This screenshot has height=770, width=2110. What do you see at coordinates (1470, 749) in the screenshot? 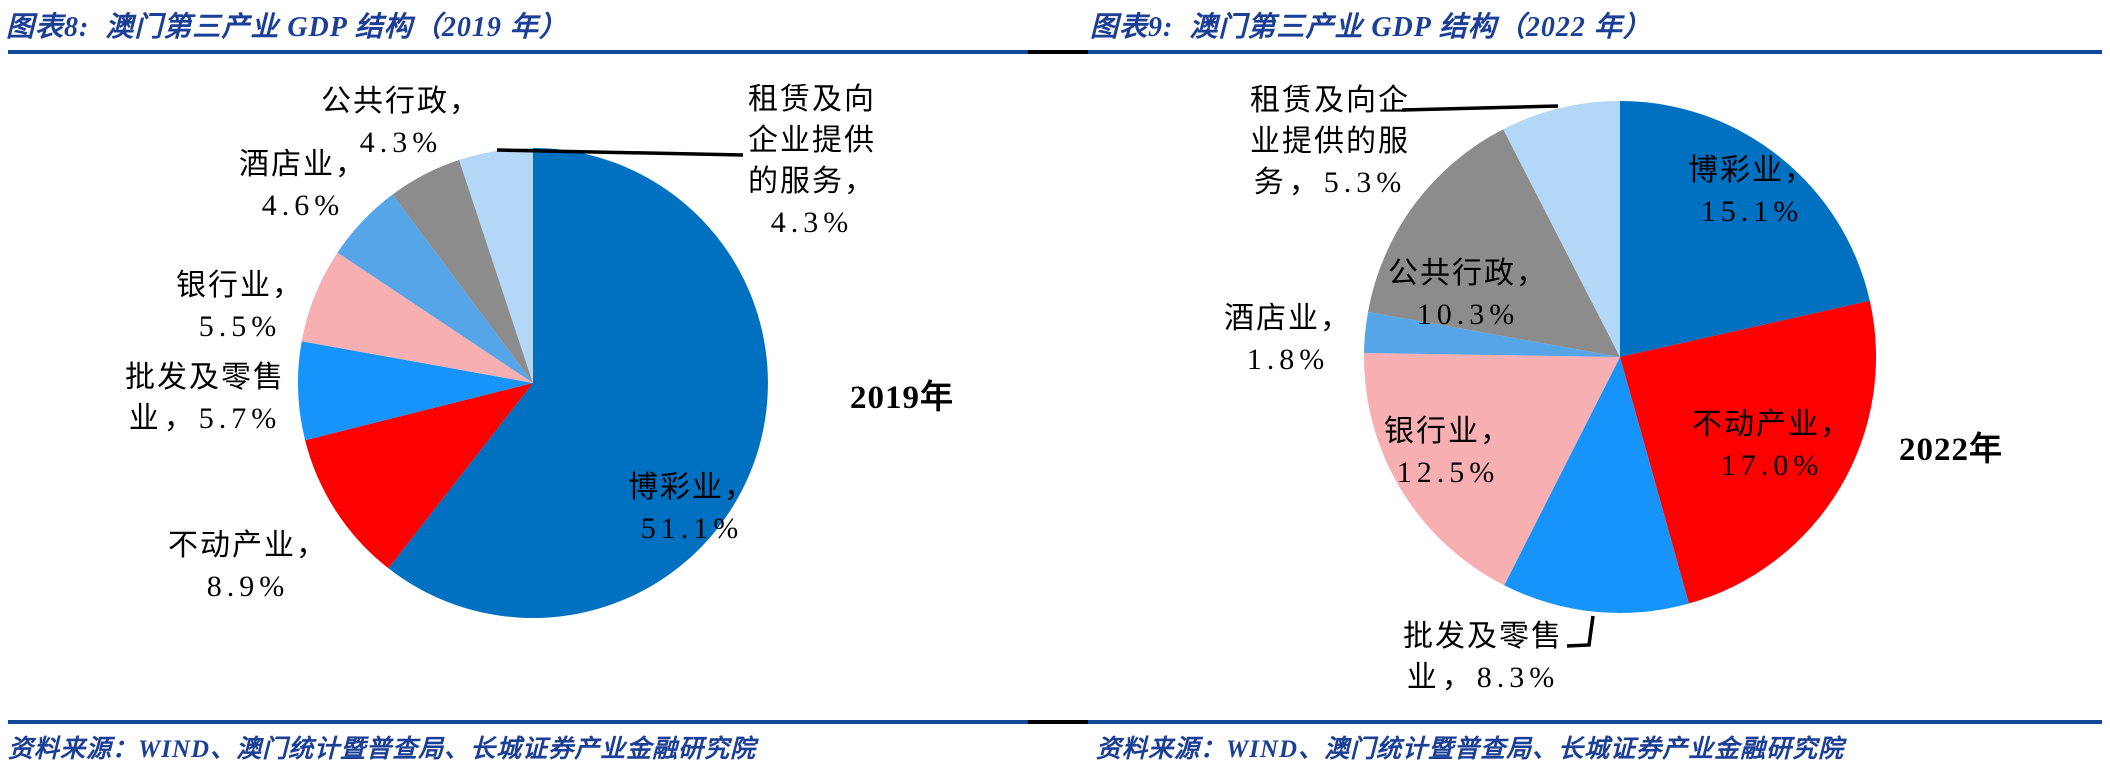
I see `chart2-source: 资料来源：WIND、澳门统计暨普查局、长城证券产业金融研究院` at bounding box center [1470, 749].